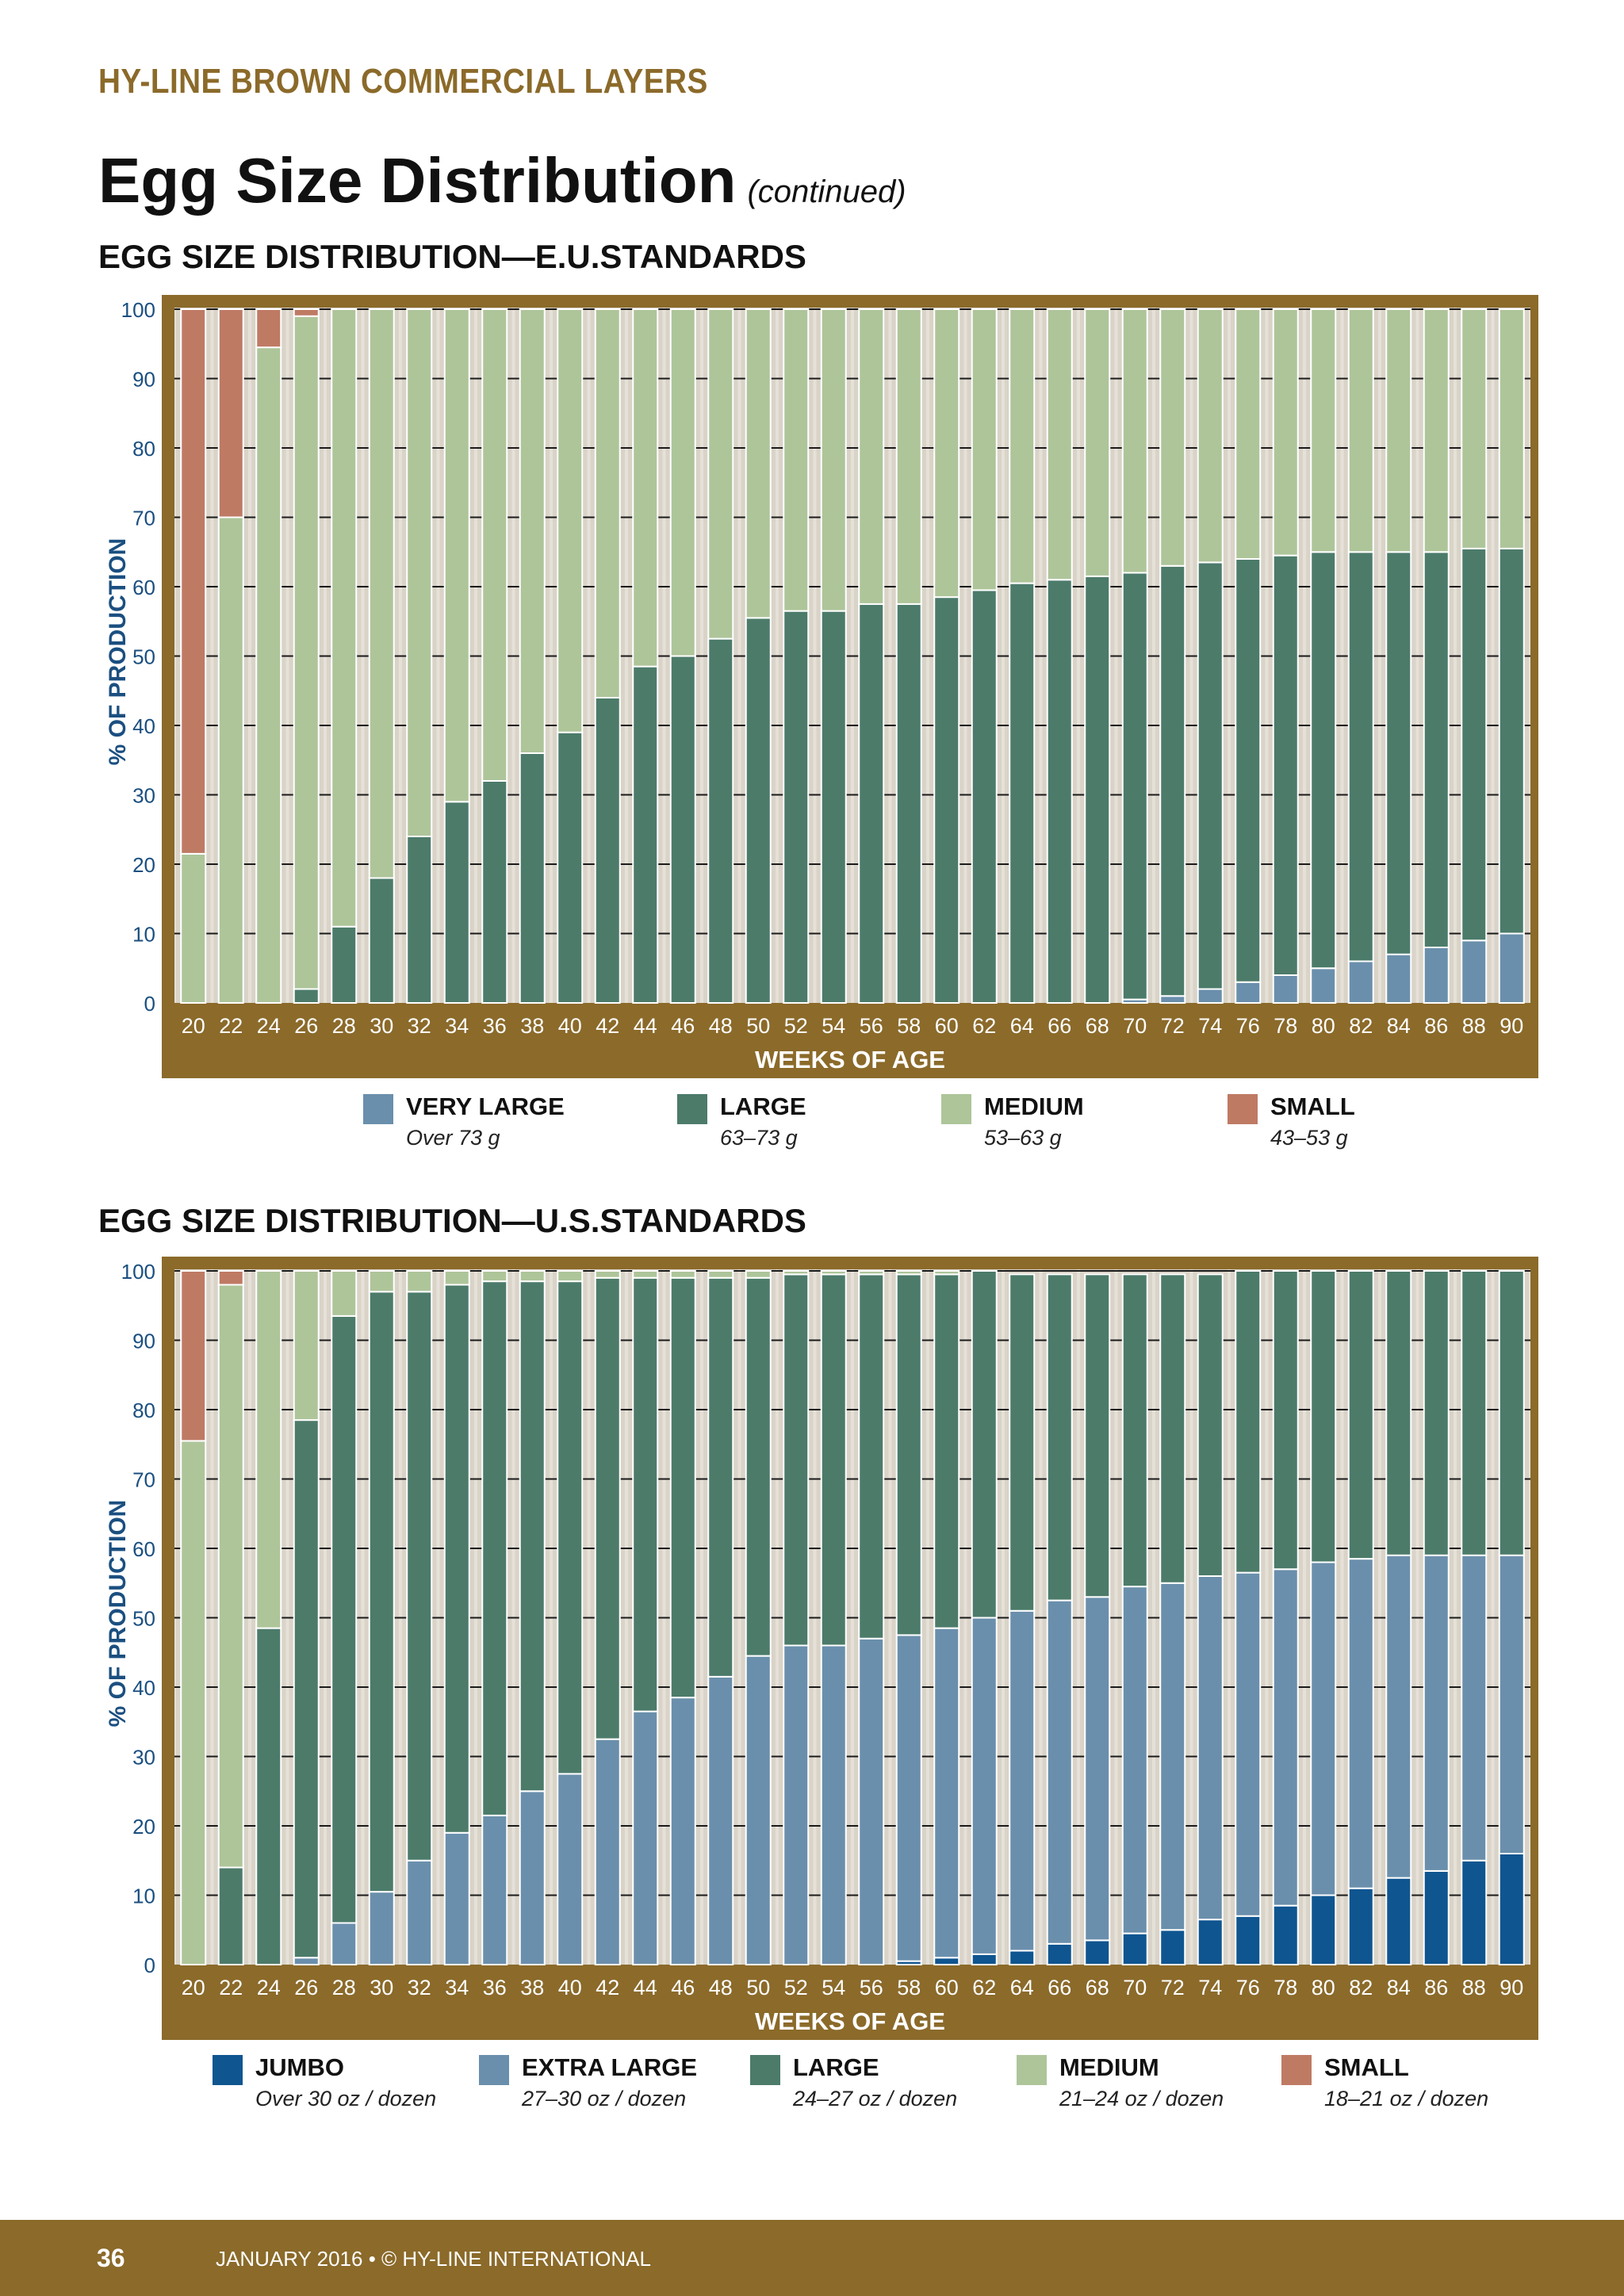  I want to click on legend-range: Over 73 g, so click(453, 1138).